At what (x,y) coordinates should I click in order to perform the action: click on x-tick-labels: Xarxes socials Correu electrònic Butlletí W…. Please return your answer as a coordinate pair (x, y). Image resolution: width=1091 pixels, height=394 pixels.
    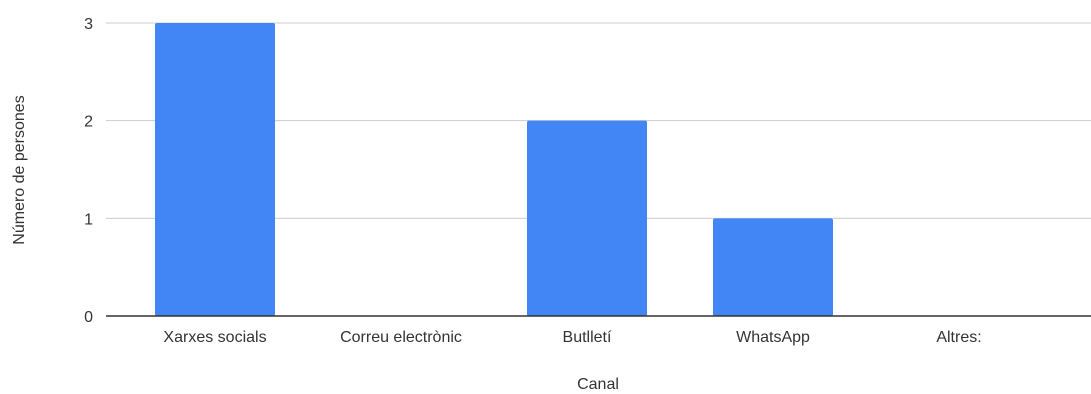
    Looking at the image, I should click on (572, 337).